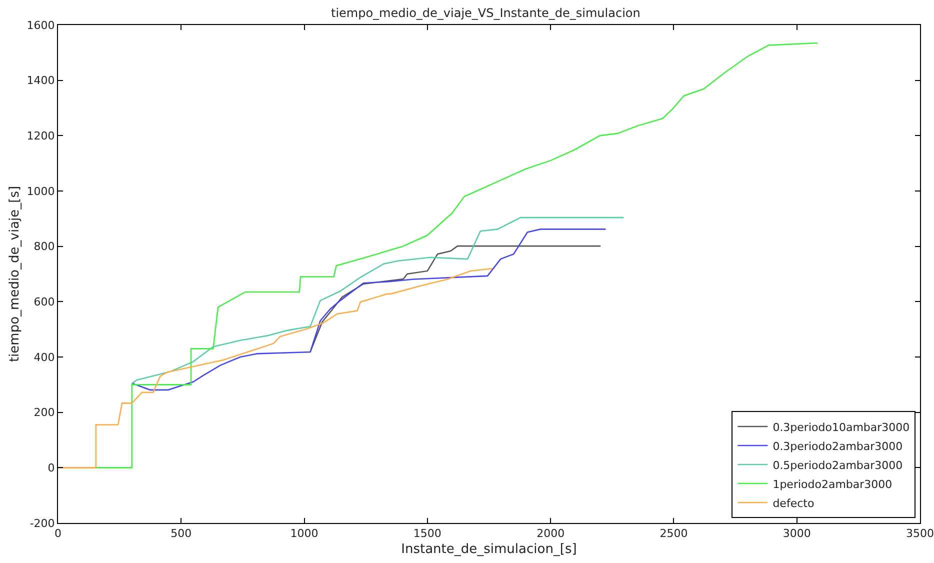  What do you see at coordinates (456, 299) in the screenshot?
I see `line-series` at bounding box center [456, 299].